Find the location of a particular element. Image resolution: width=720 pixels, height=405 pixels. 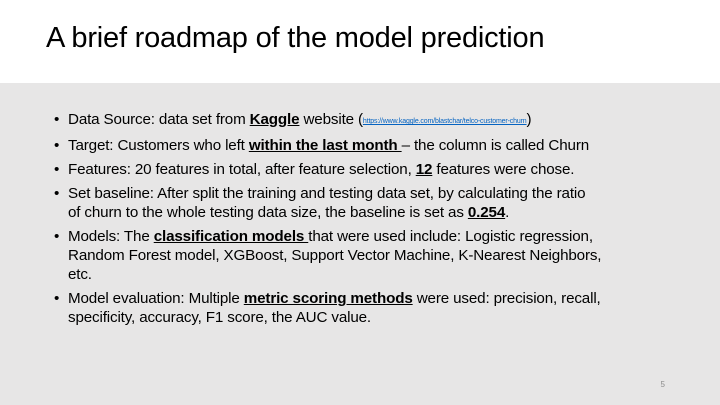

bullet-emphasis: metric scoring methods is located at coordinates (328, 298).